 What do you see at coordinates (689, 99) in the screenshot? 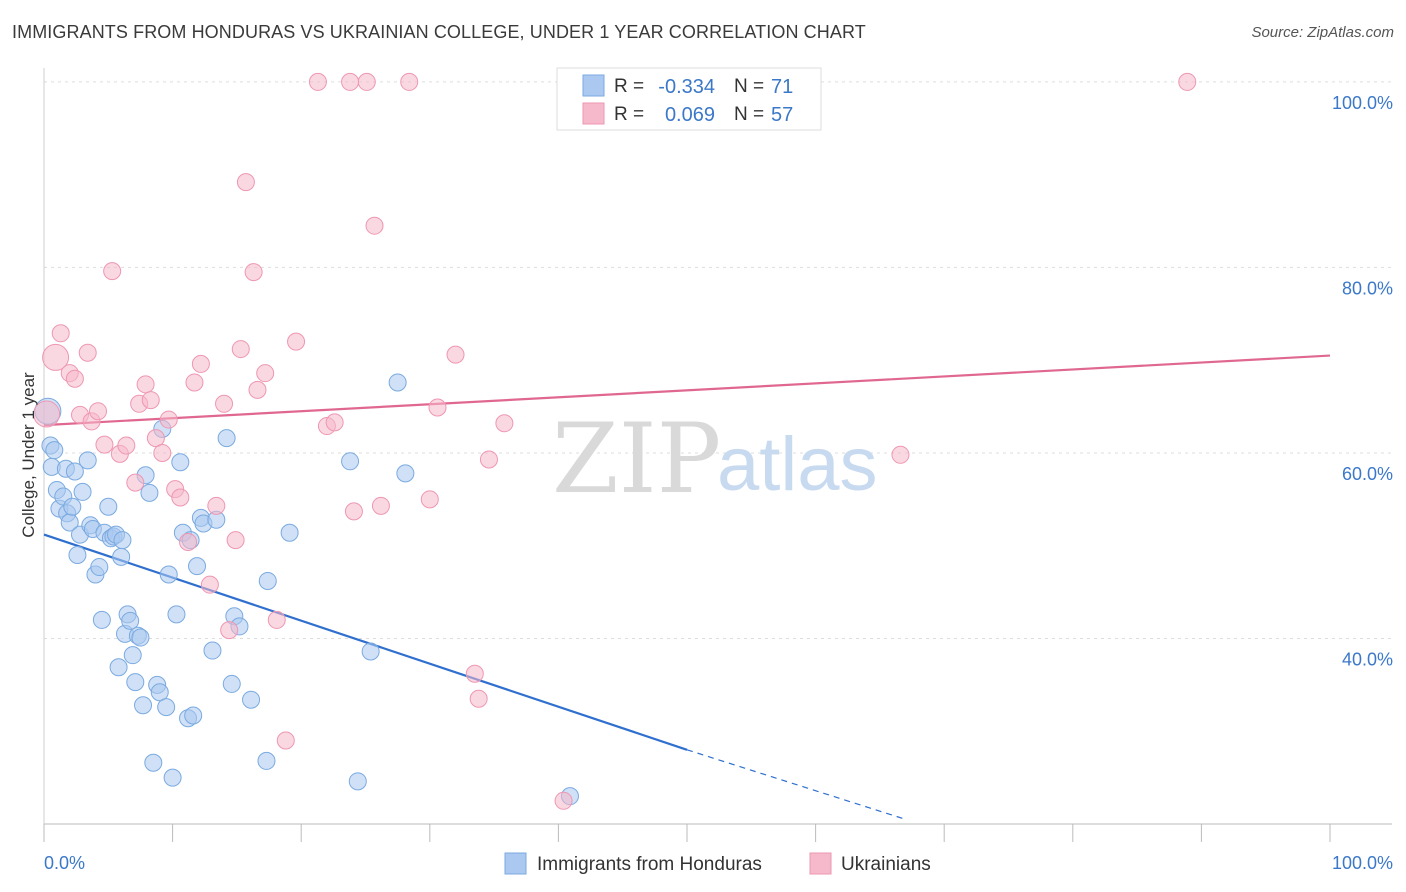
I see `stats-legend: R = -0.334 N = 71 R = 0.069 N = 57` at bounding box center [689, 99].